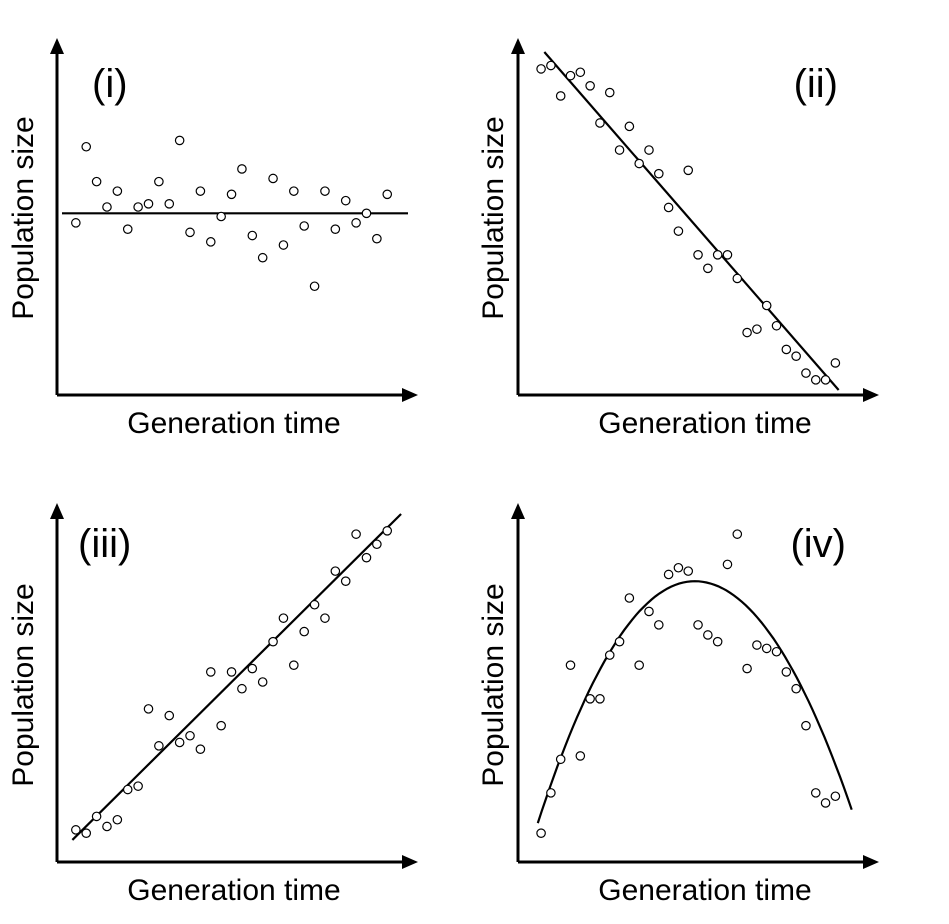  What do you see at coordinates (694, 702) in the screenshot?
I see `trend-curve` at bounding box center [694, 702].